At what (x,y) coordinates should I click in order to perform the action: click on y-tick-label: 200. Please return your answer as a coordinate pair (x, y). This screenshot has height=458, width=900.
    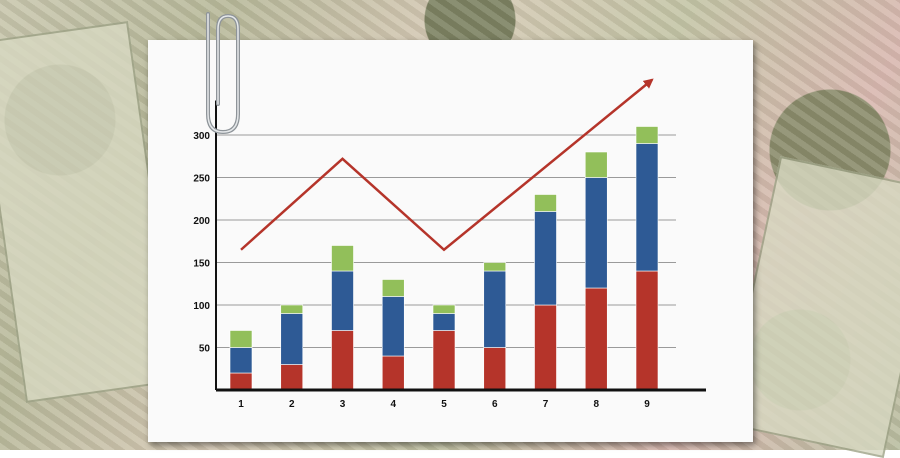
    Looking at the image, I should click on (201, 221).